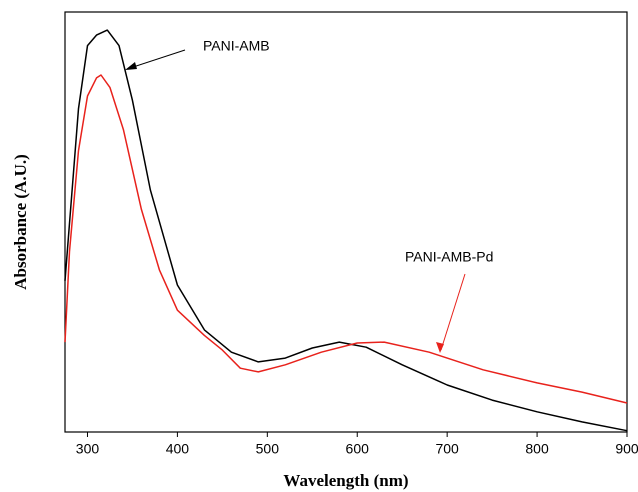  Describe the element at coordinates (20, 222) in the screenshot. I see `y-axis-label: Absorbance (A.U.)` at that location.